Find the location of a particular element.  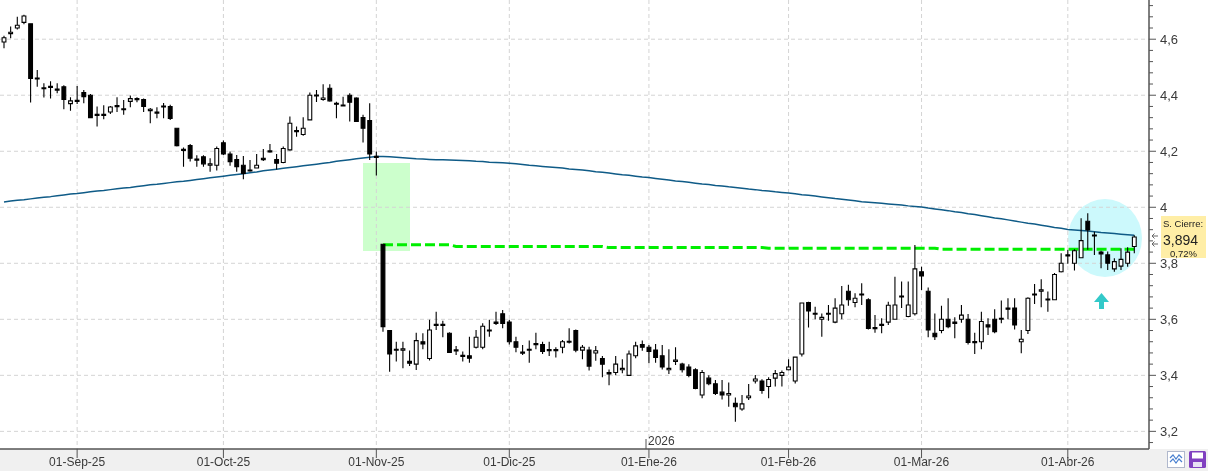

y-tick-label: 4,4 is located at coordinates (1169, 95).